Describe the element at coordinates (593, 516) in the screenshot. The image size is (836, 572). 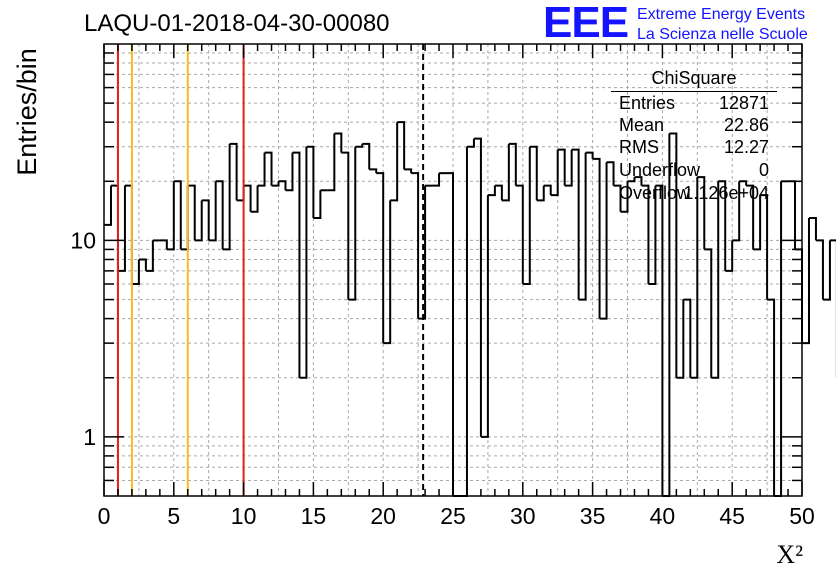
I see `x-tick-label: 35` at that location.